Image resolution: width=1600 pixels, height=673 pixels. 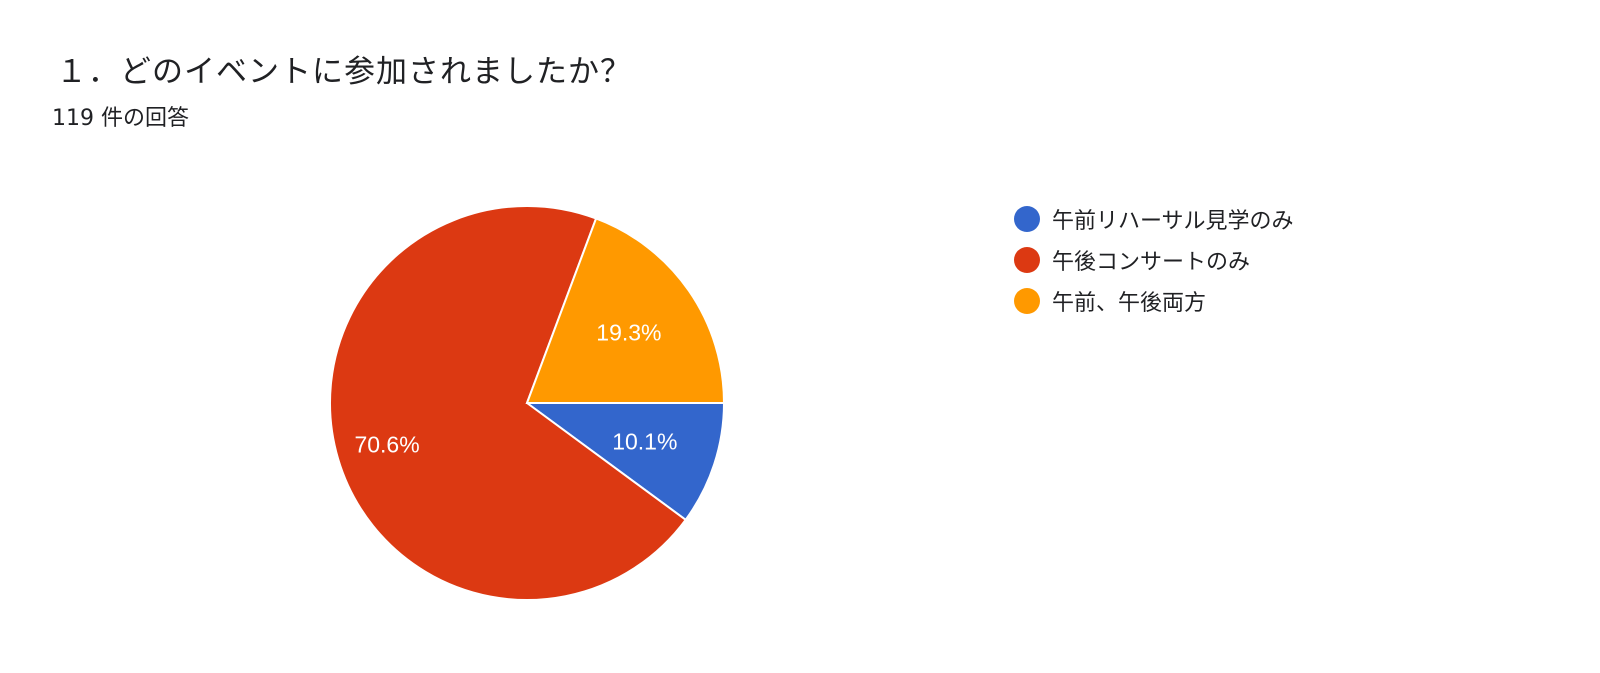 What do you see at coordinates (1173, 221) in the screenshot?
I see `legend-label: 午前リハーサル見学のみ` at bounding box center [1173, 221].